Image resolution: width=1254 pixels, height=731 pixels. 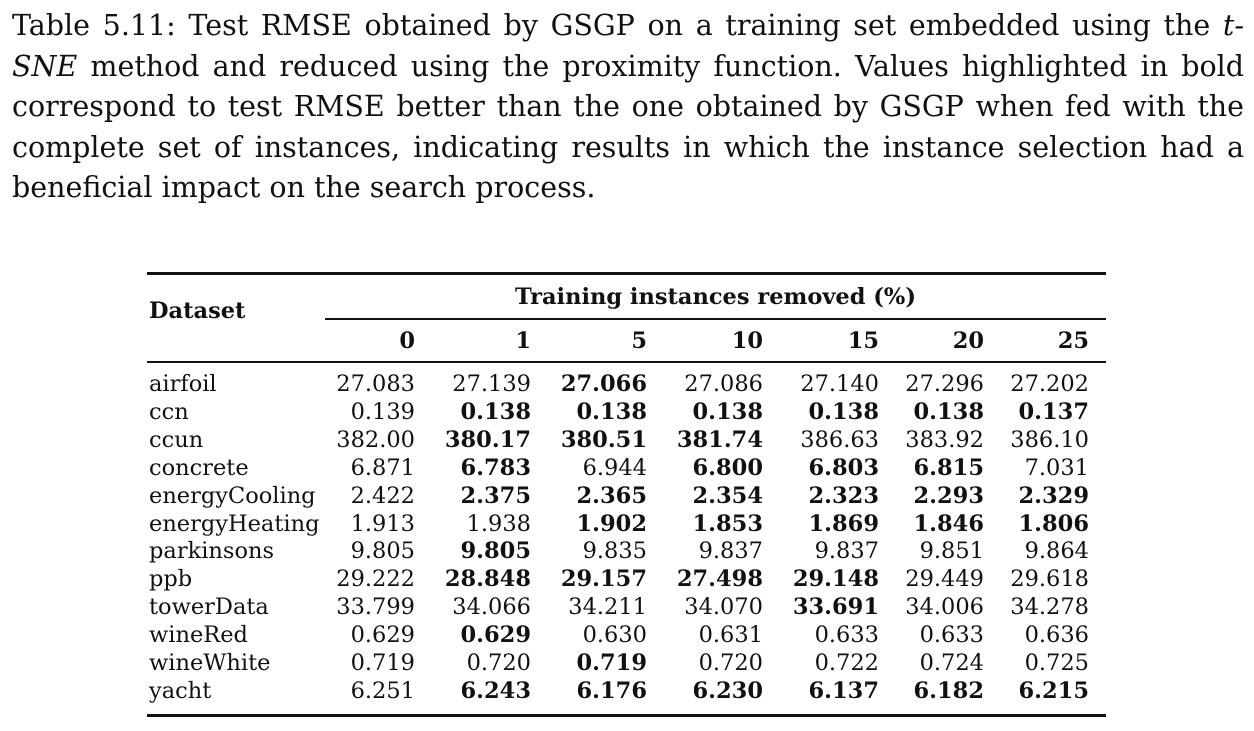 What do you see at coordinates (944, 579) in the screenshot?
I see `rmse-cell: 29.449` at bounding box center [944, 579].